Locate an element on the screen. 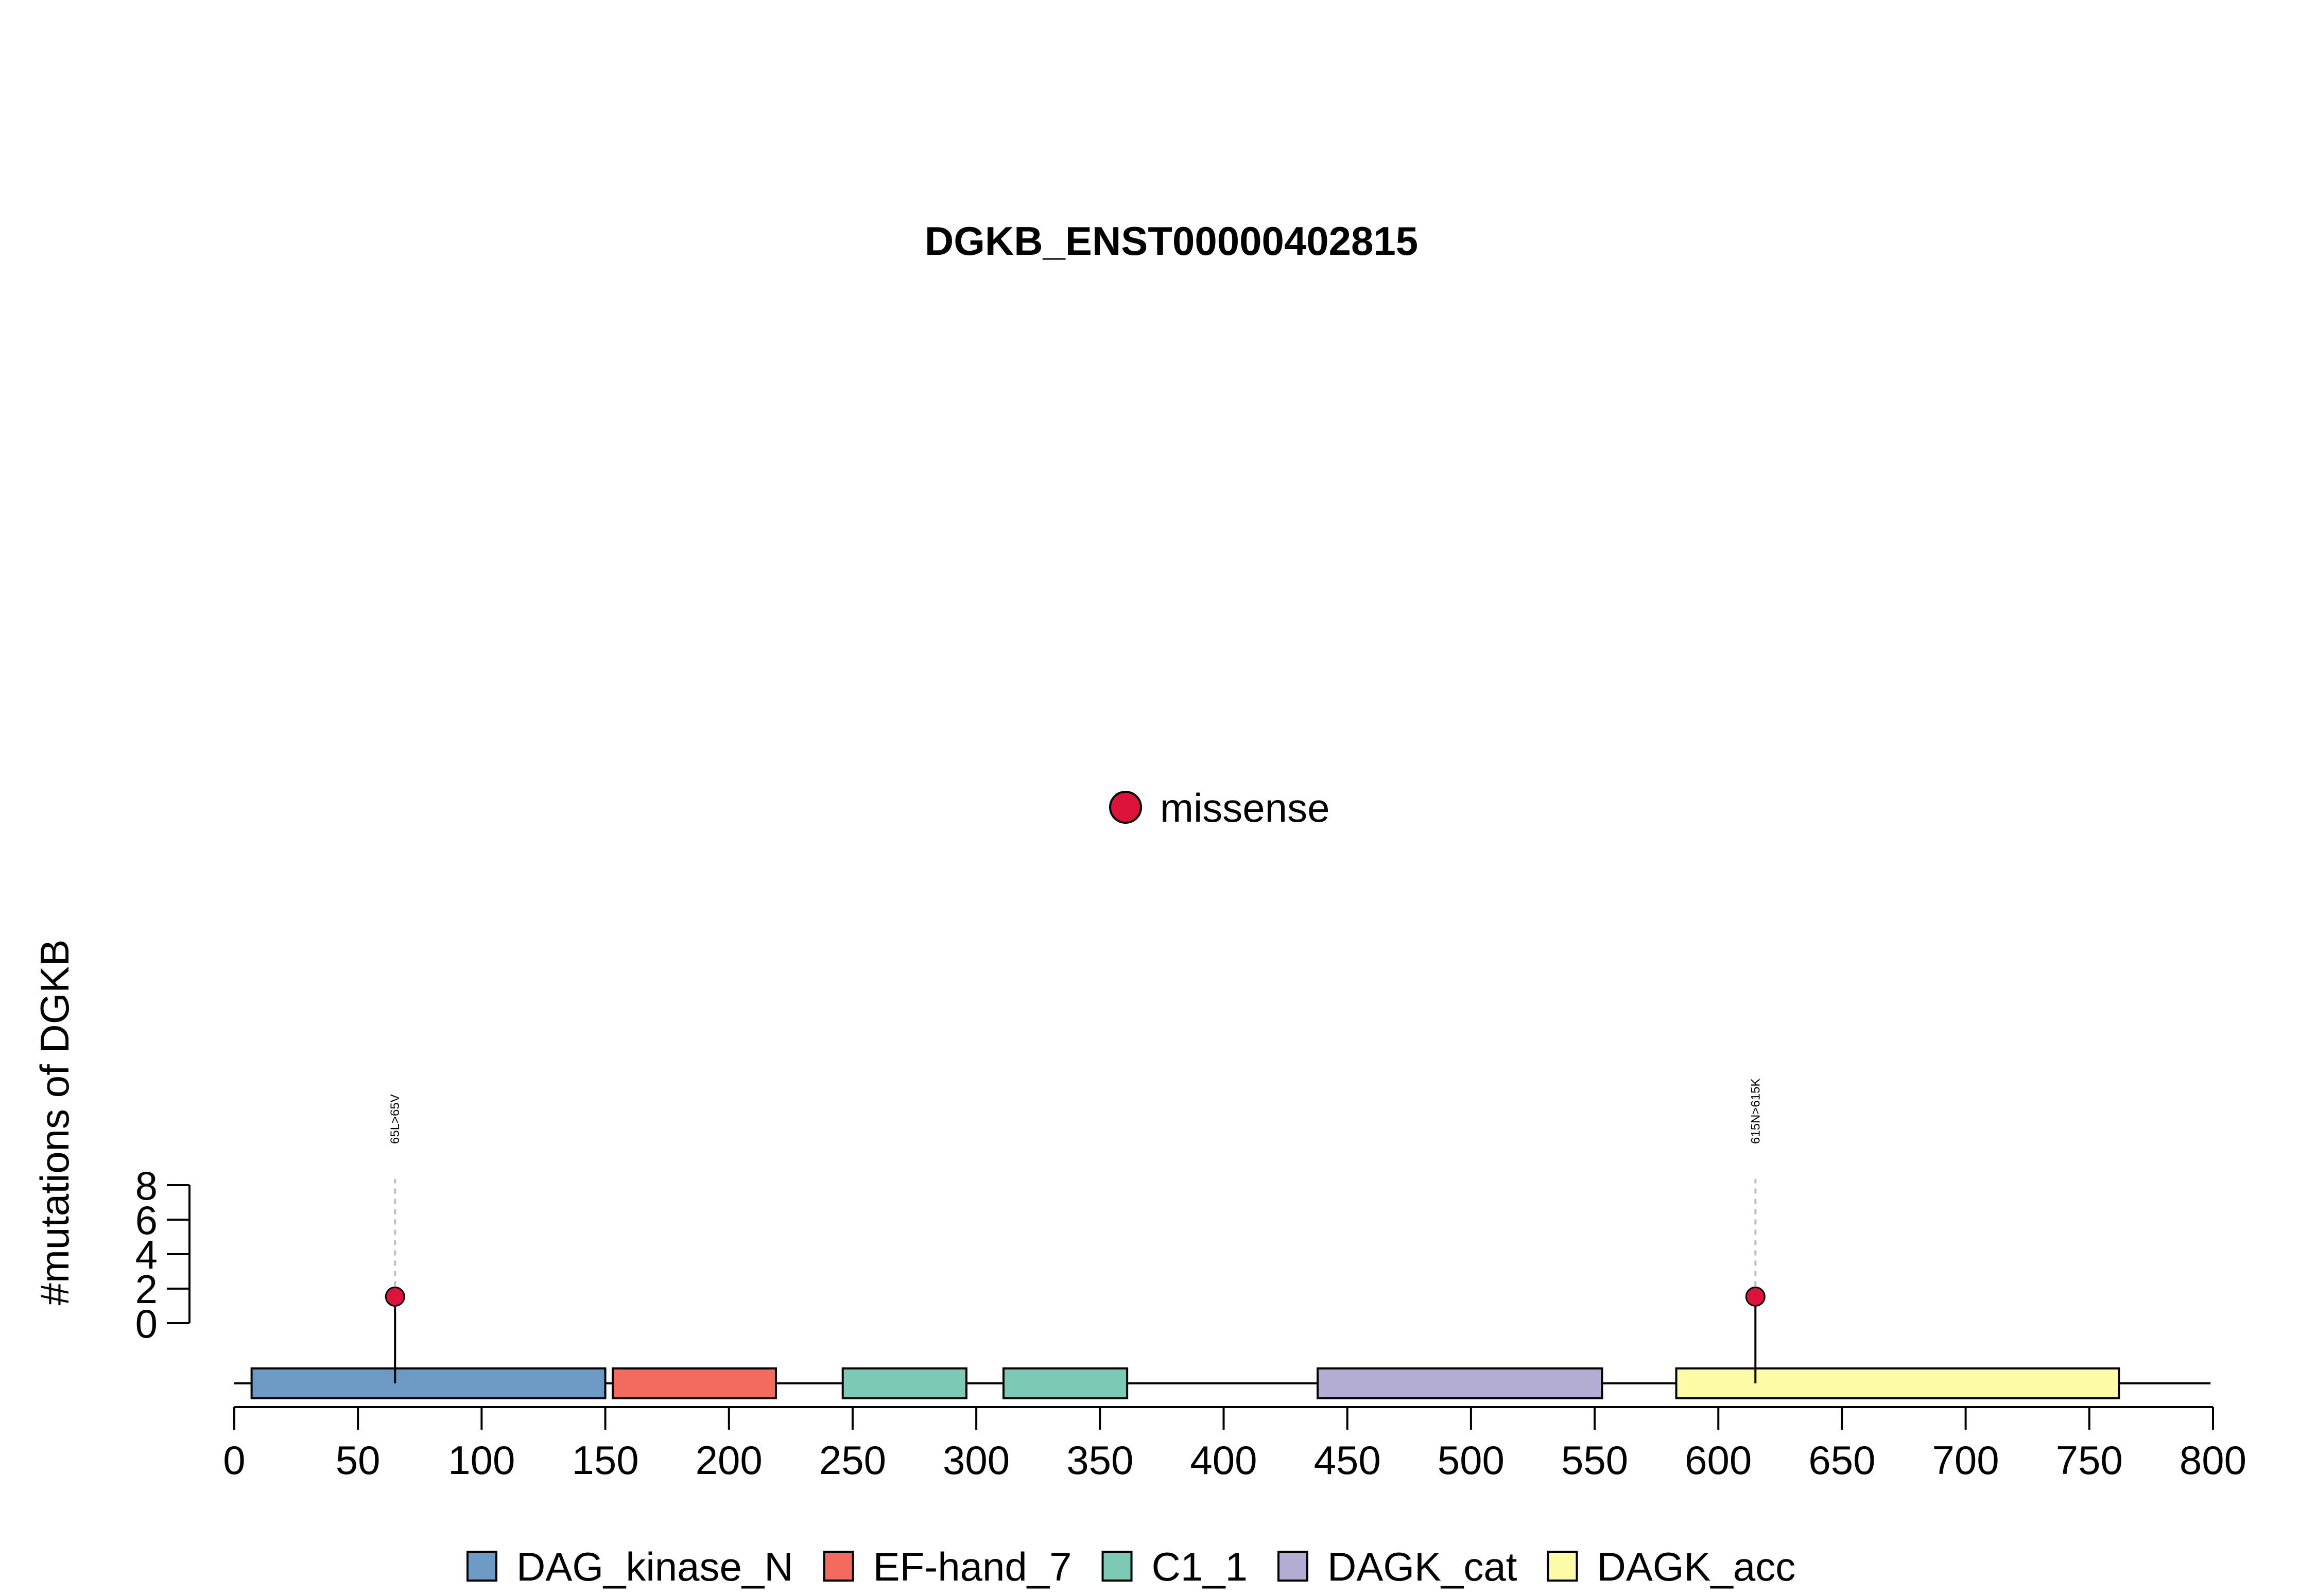 Image resolution: width=2317 pixels, height=1596 pixels. x-tick-label-350: 350 is located at coordinates (1099, 1460).